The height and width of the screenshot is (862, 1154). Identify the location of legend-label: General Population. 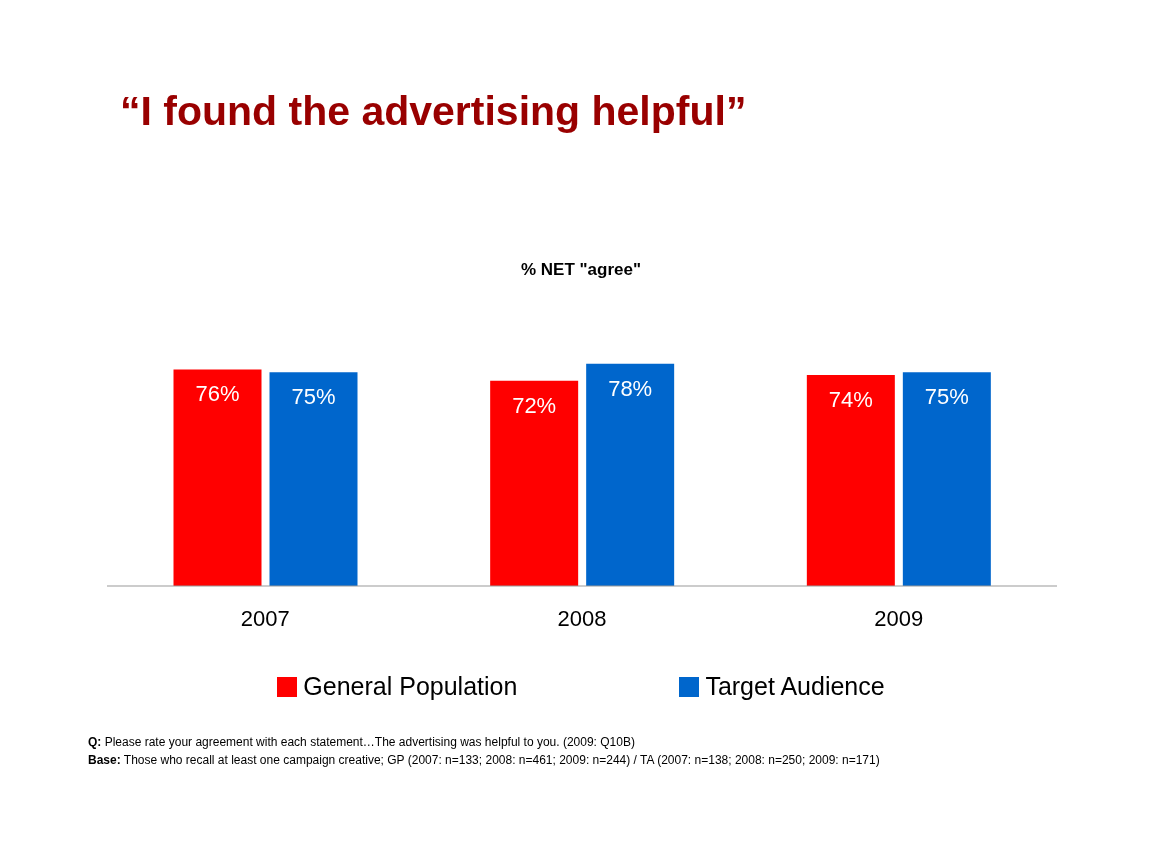
(410, 686).